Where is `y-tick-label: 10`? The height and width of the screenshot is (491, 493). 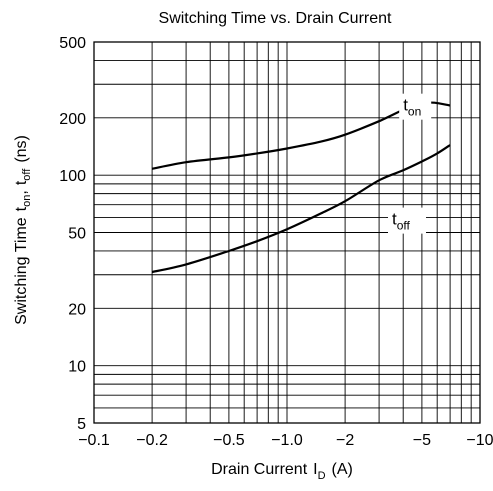 y-tick-label: 10 is located at coordinates (77, 367).